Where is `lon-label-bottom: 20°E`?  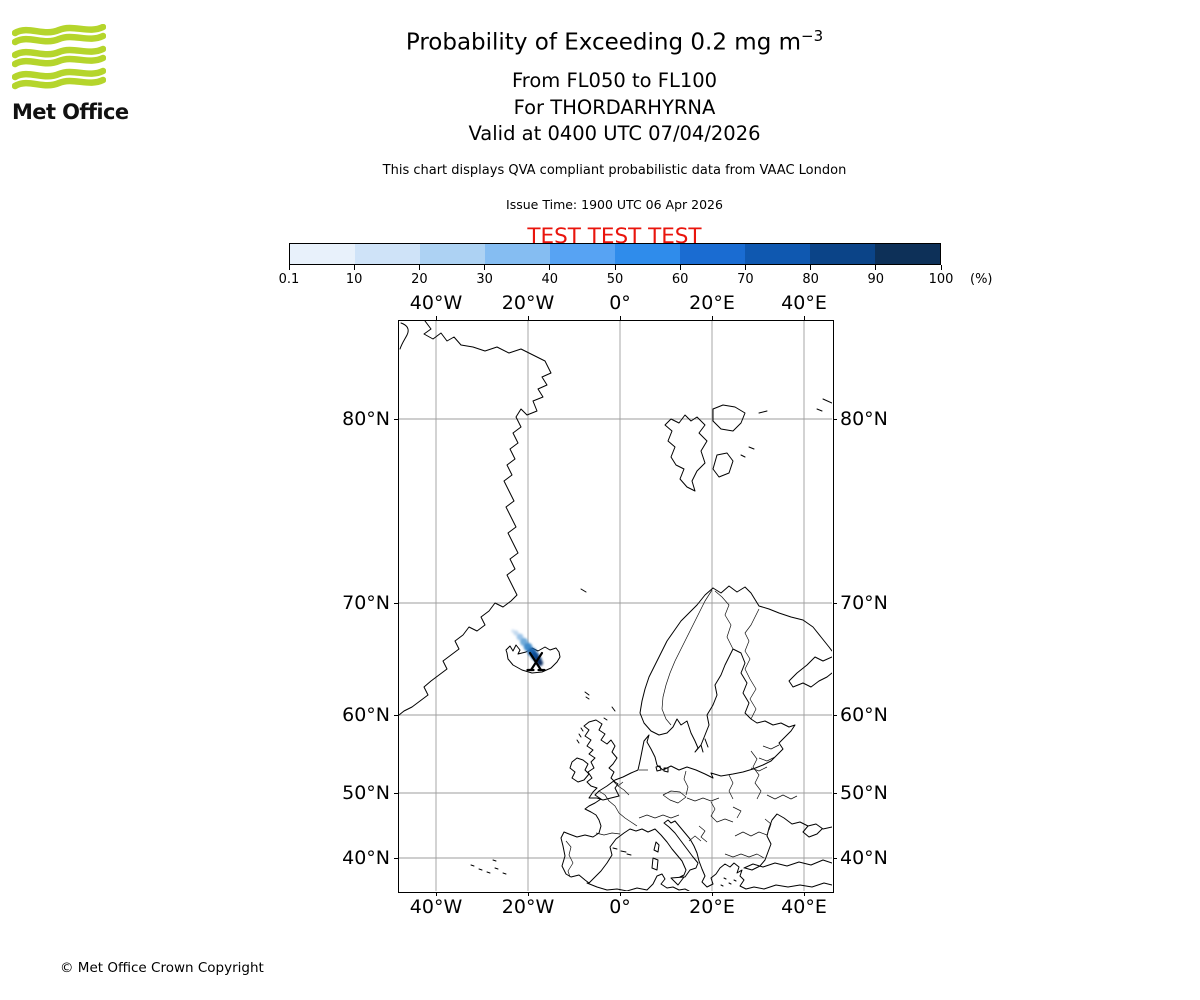
lon-label-bottom: 20°E is located at coordinates (712, 907).